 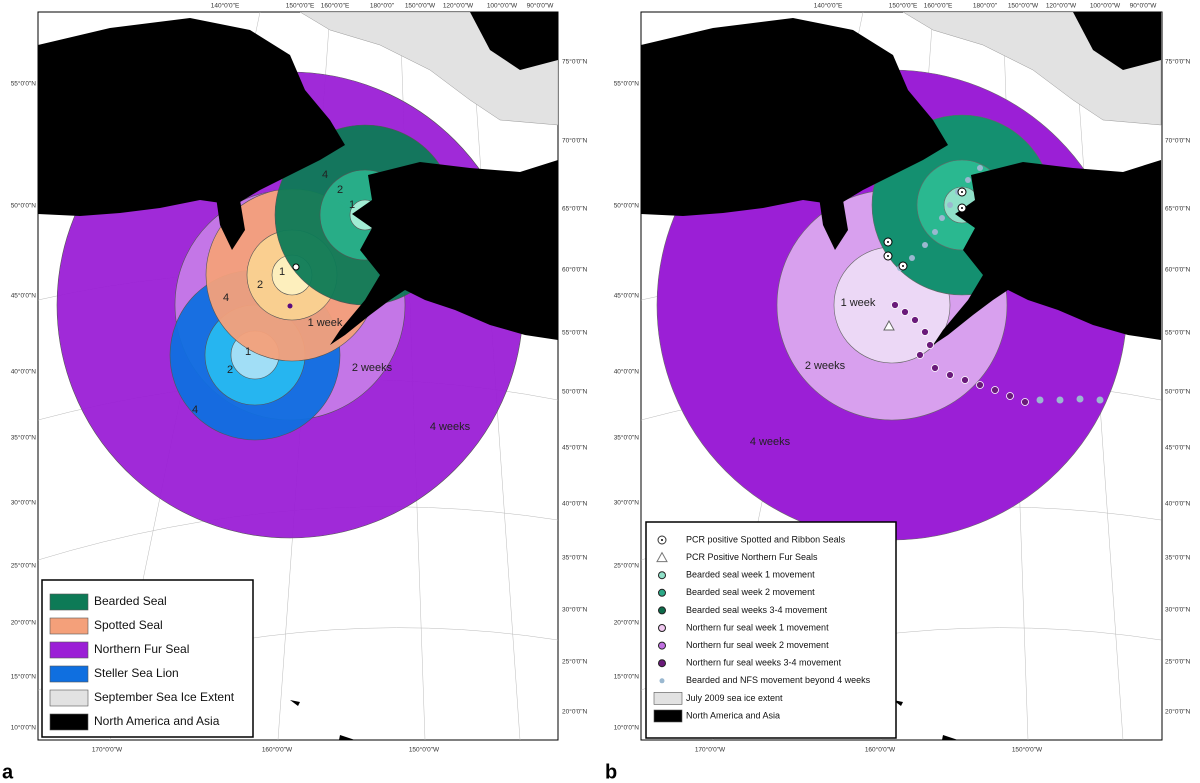 I want to click on legend-label: Bearded seal weeks 3-4 movement, so click(x=757, y=610).